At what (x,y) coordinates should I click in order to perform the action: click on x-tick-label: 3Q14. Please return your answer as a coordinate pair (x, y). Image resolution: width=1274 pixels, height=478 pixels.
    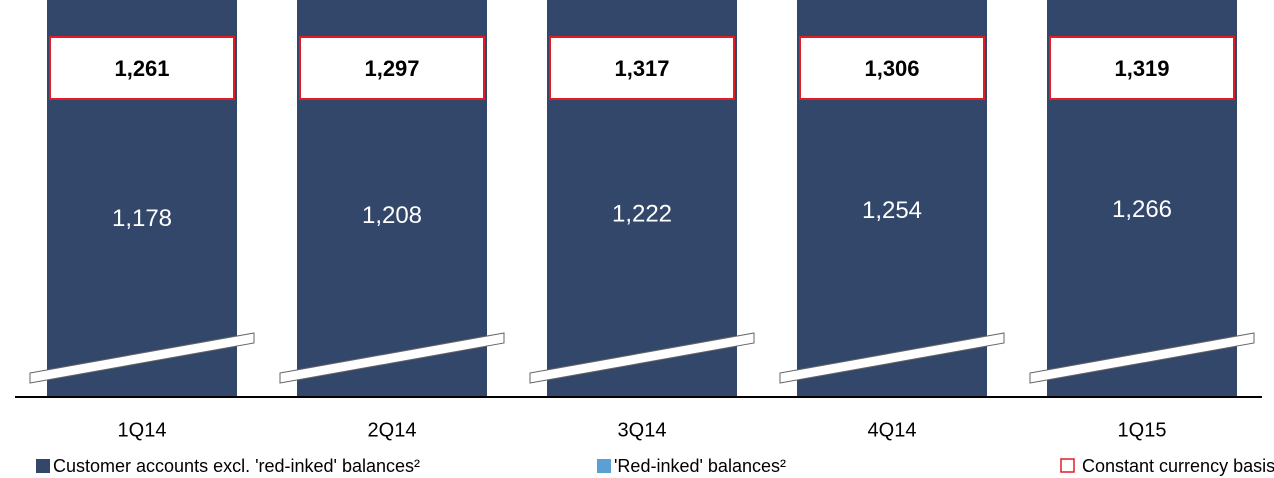
    Looking at the image, I should click on (642, 430).